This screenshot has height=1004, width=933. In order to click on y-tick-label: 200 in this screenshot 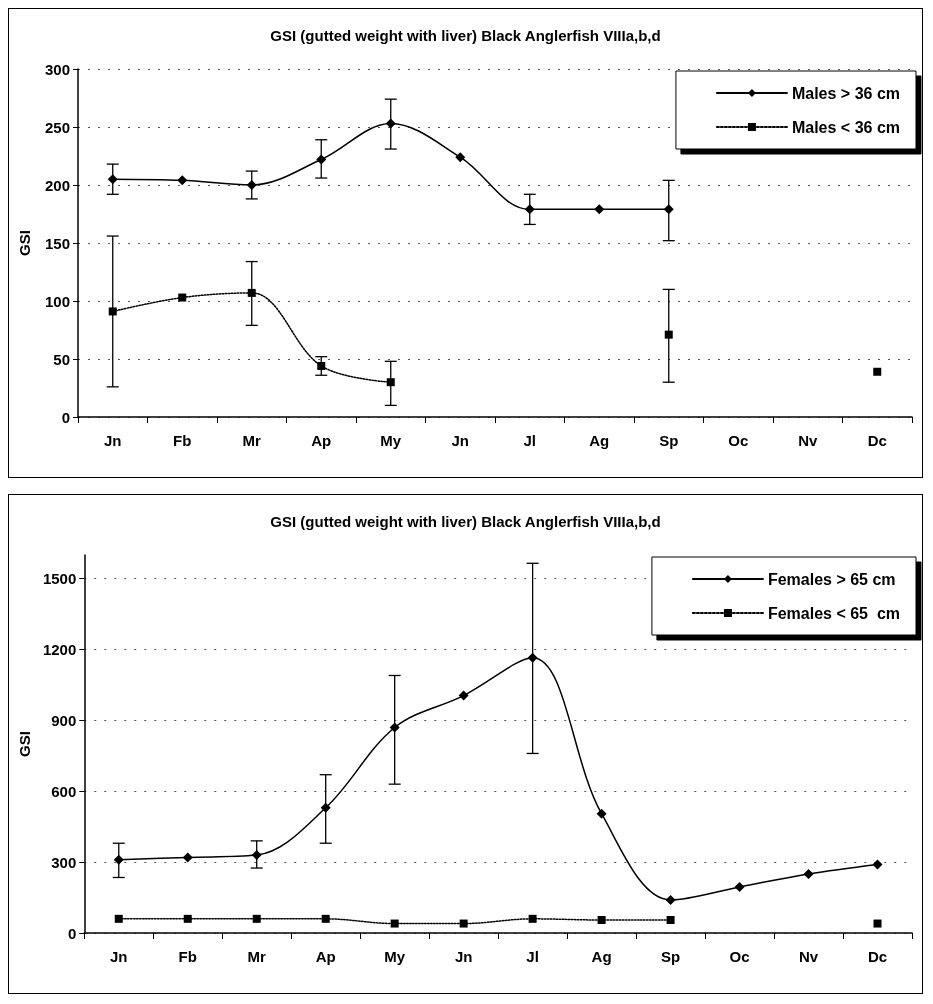, I will do `click(57, 185)`.